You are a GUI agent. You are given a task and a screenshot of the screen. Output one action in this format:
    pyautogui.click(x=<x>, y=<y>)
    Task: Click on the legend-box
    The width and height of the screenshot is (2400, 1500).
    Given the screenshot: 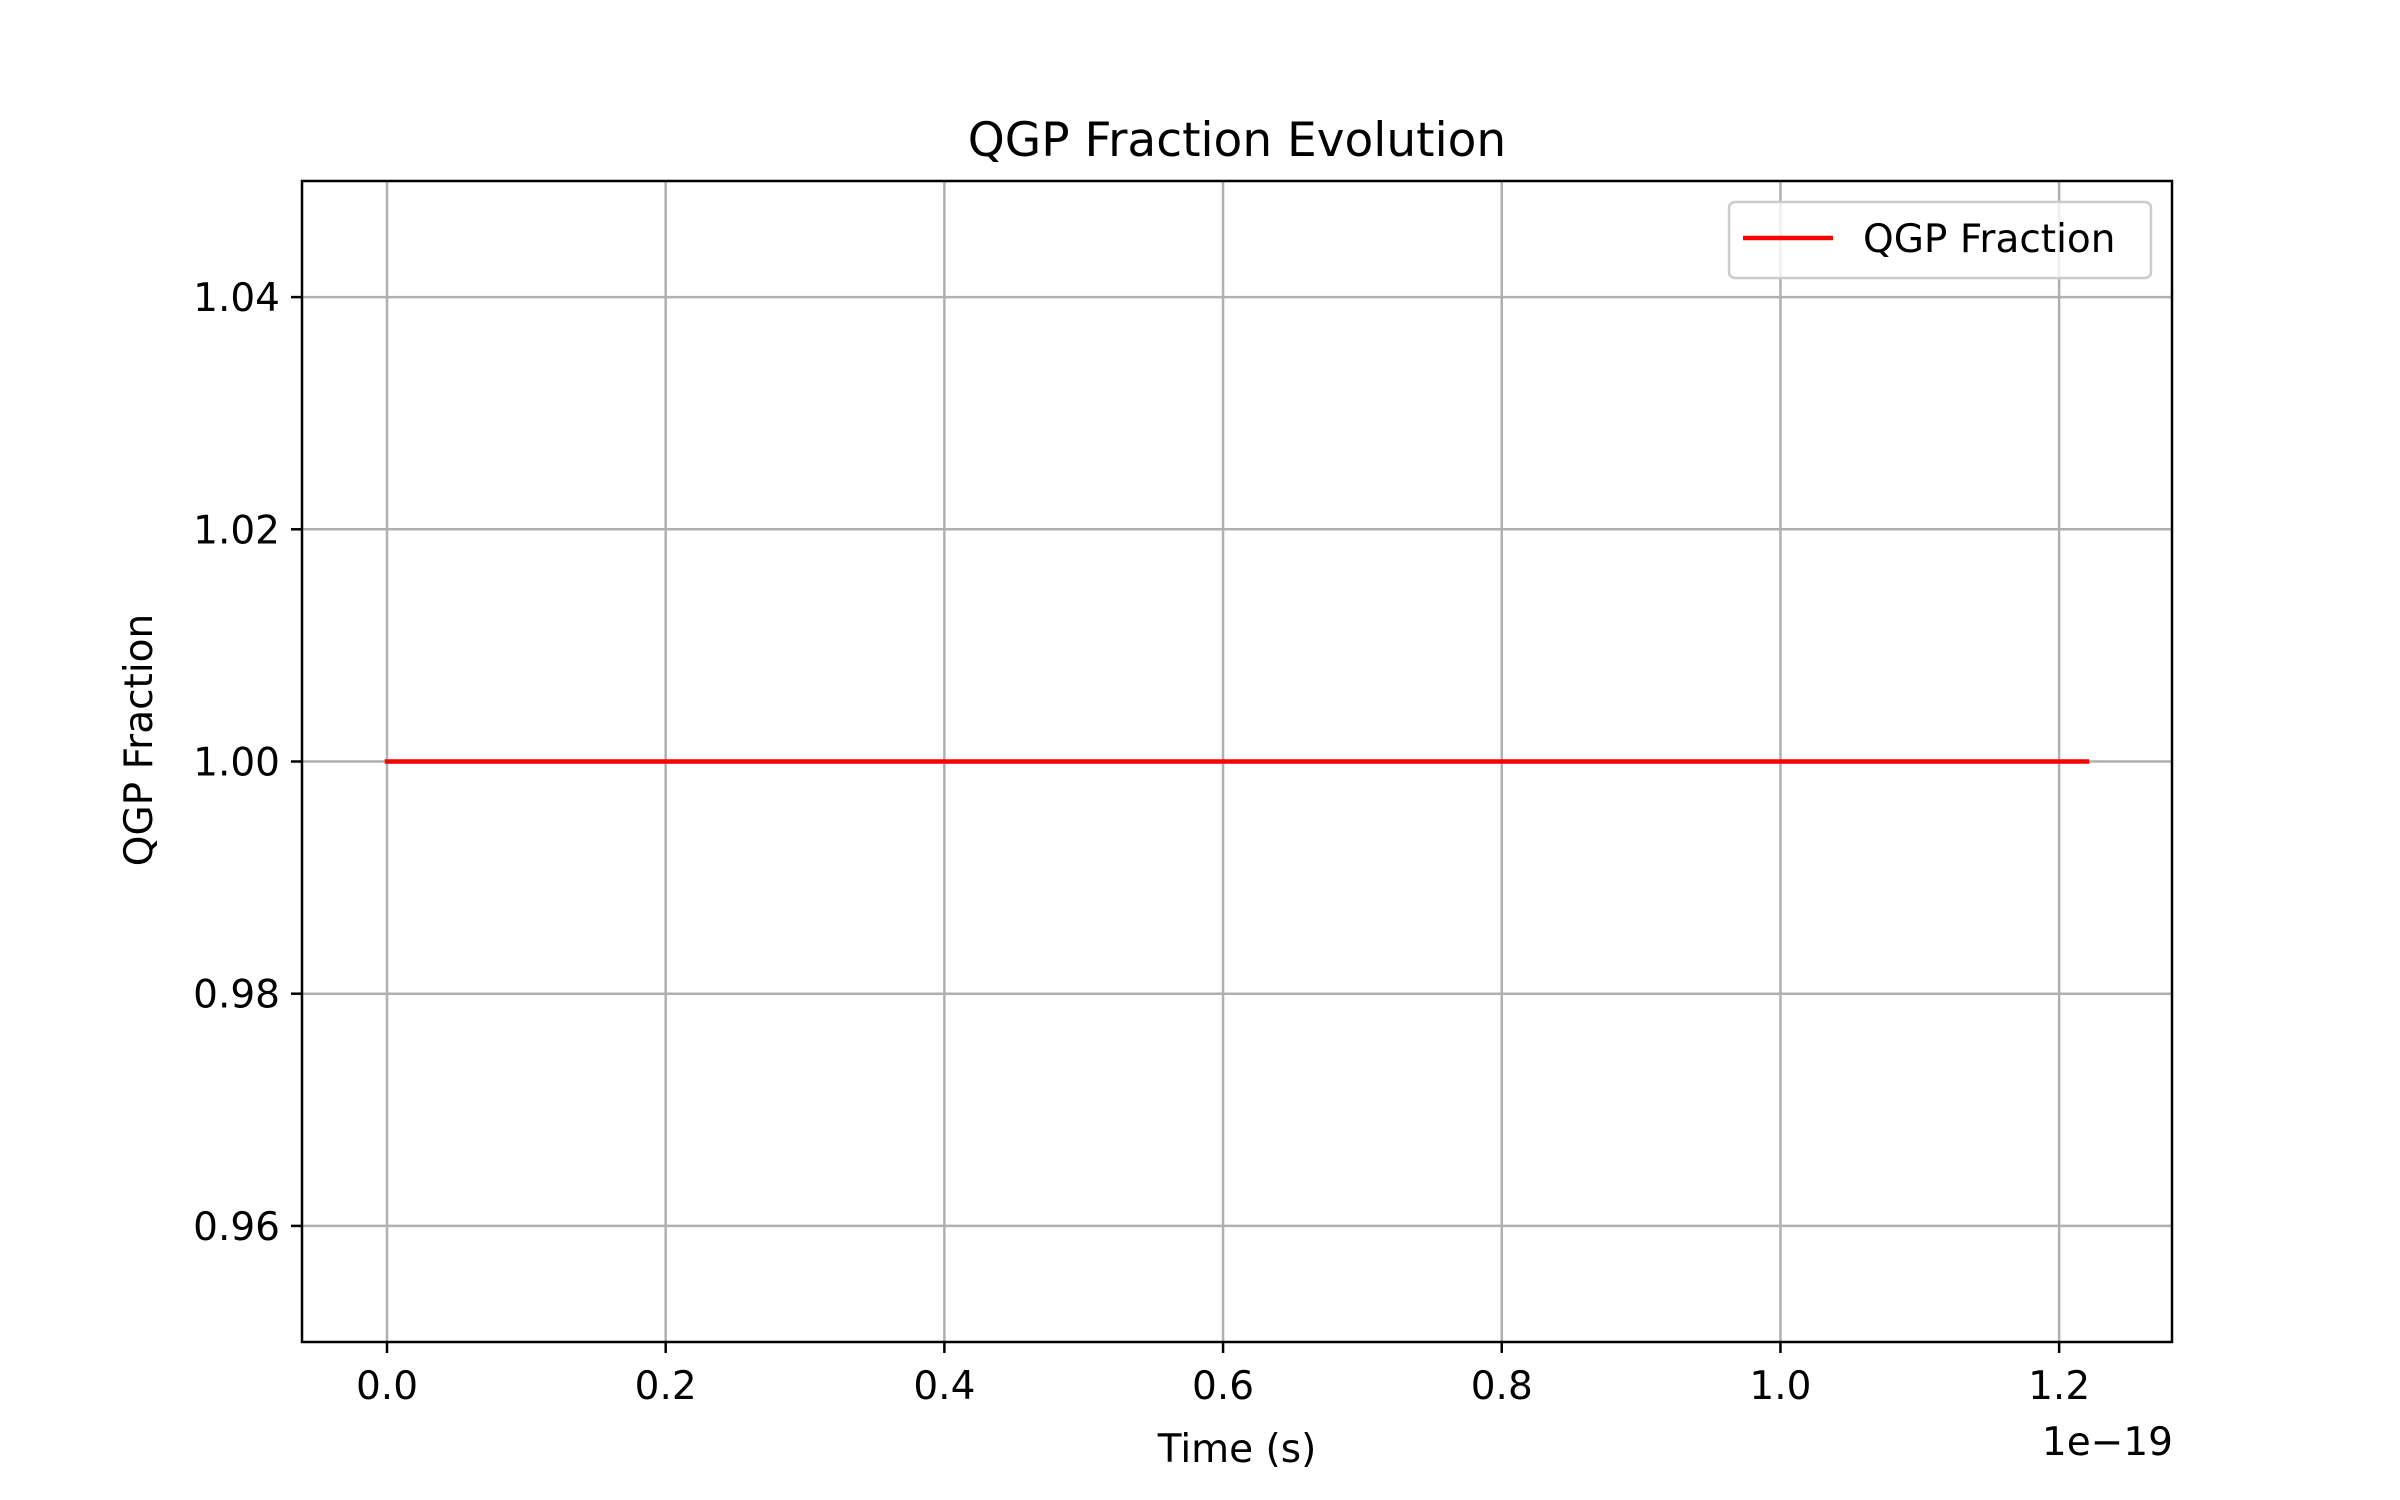 What is the action you would take?
    pyautogui.click(x=1940, y=240)
    